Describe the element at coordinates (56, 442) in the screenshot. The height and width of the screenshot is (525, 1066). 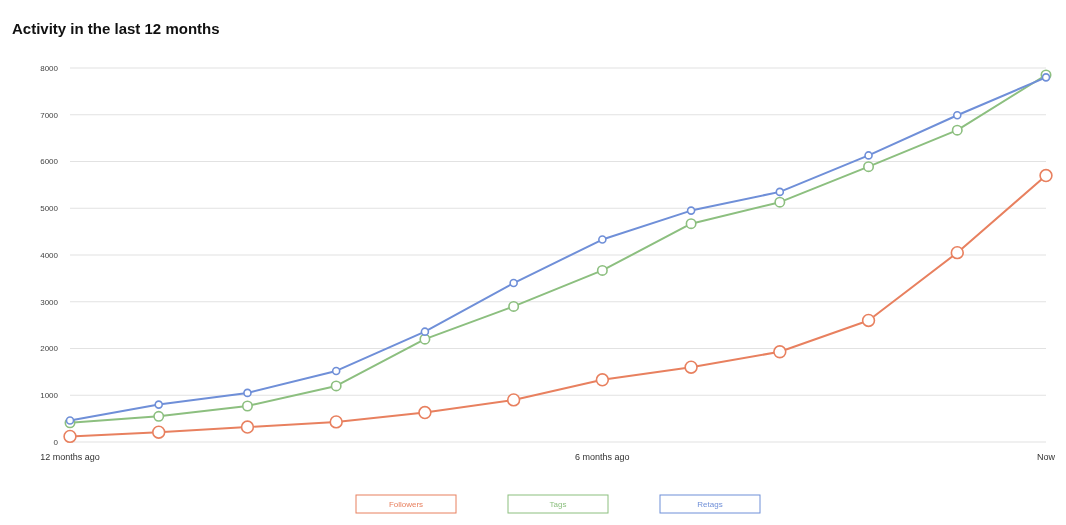
I see `y-tick-label: 0` at that location.